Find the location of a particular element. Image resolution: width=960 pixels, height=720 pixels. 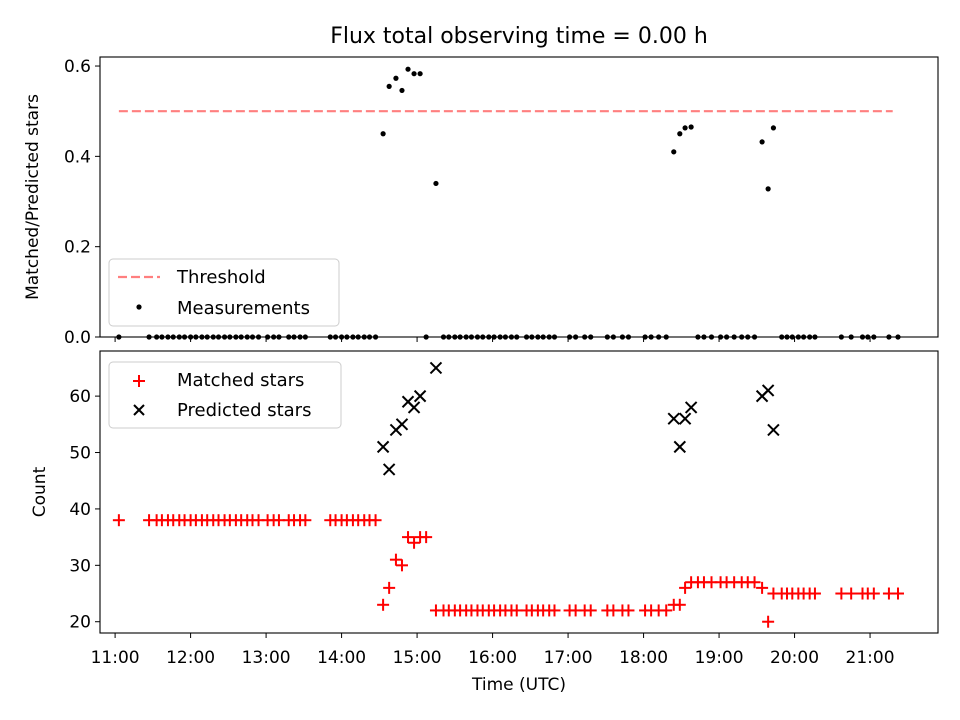

top-legend: Threshold Measurements is located at coordinates (224, 292).